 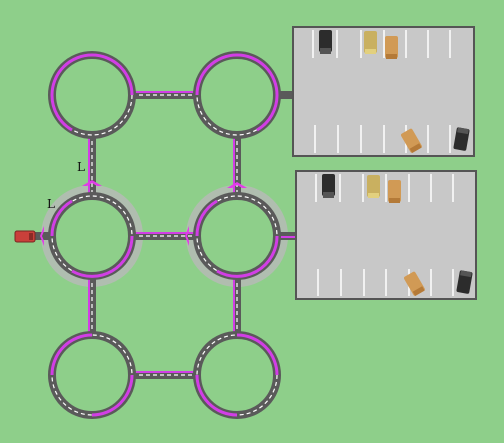 I want to click on roundabout-top-right, so click(x=237, y=95).